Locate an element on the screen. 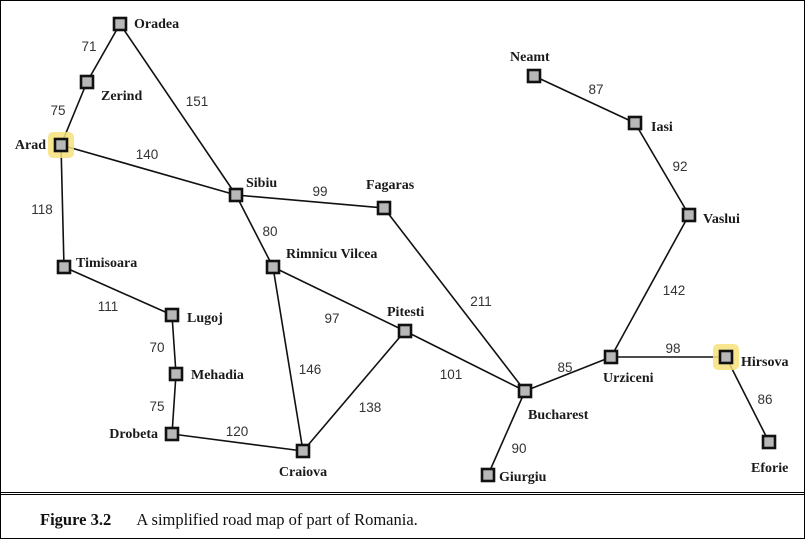 Image resolution: width=807 pixels, height=541 pixels. figure-label: Figure 3.2 is located at coordinates (76, 519).